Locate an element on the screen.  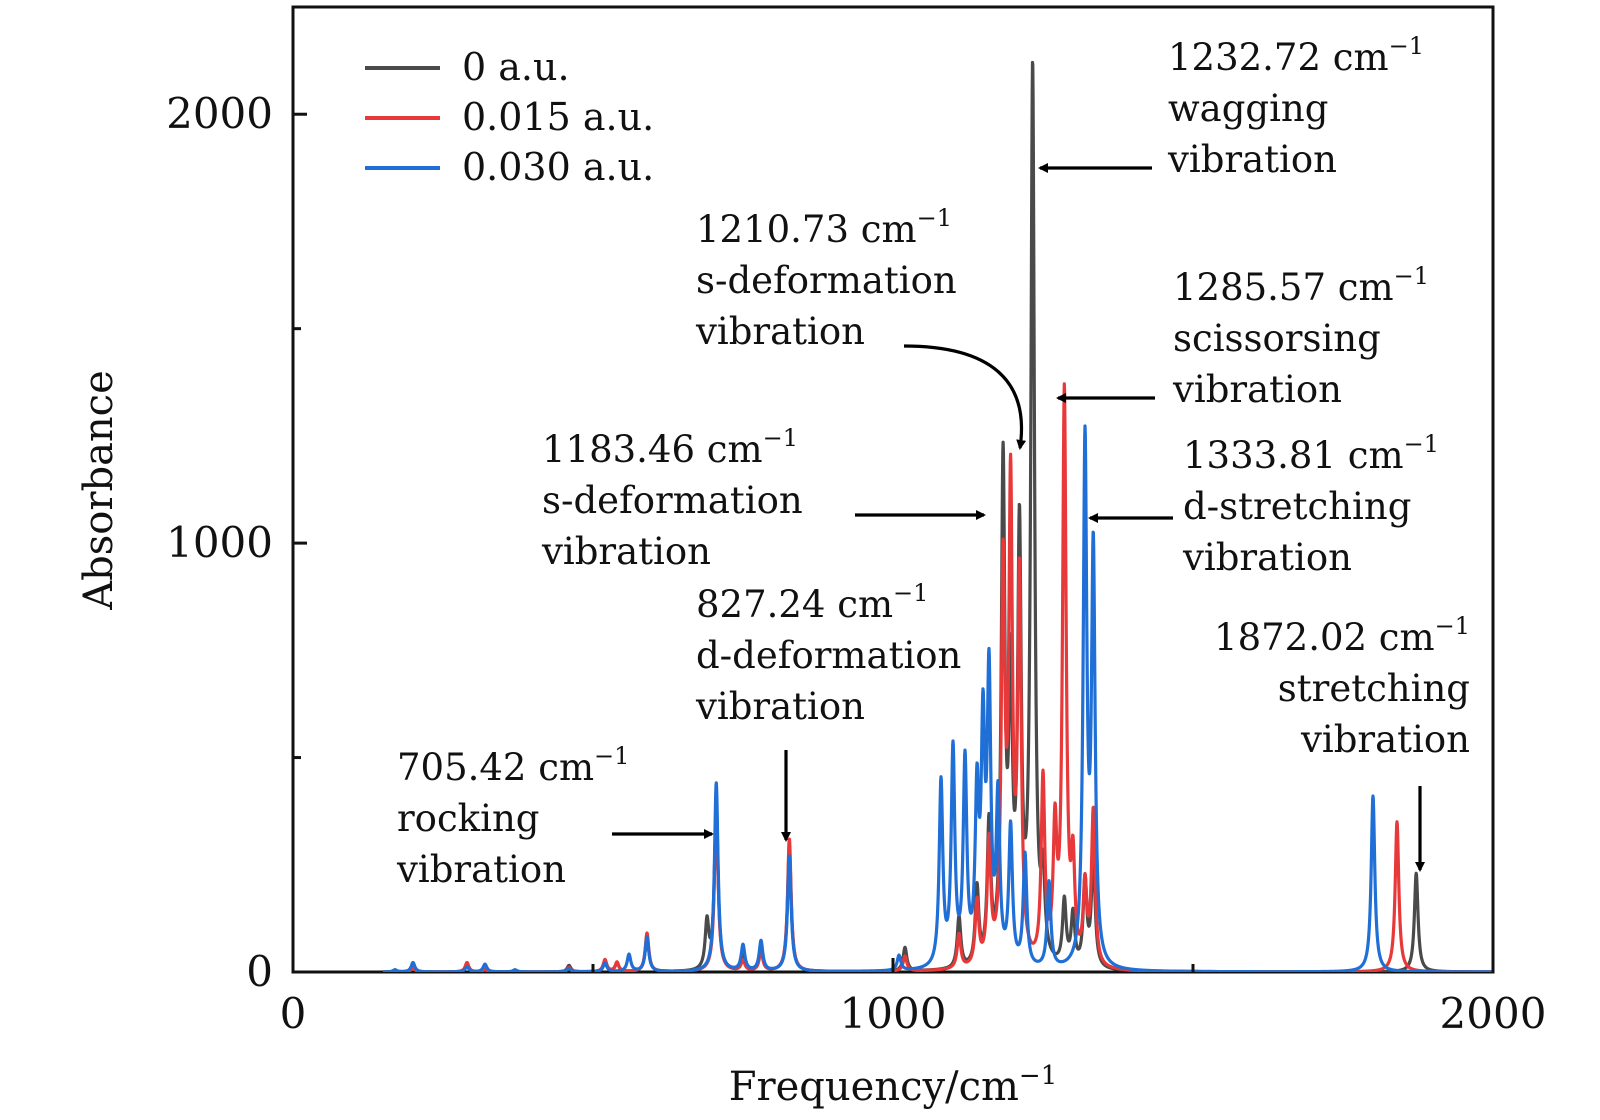
annotation-ann-1210: 1210.73 cm−1 s-deformation vibration is located at coordinates (861, 327).